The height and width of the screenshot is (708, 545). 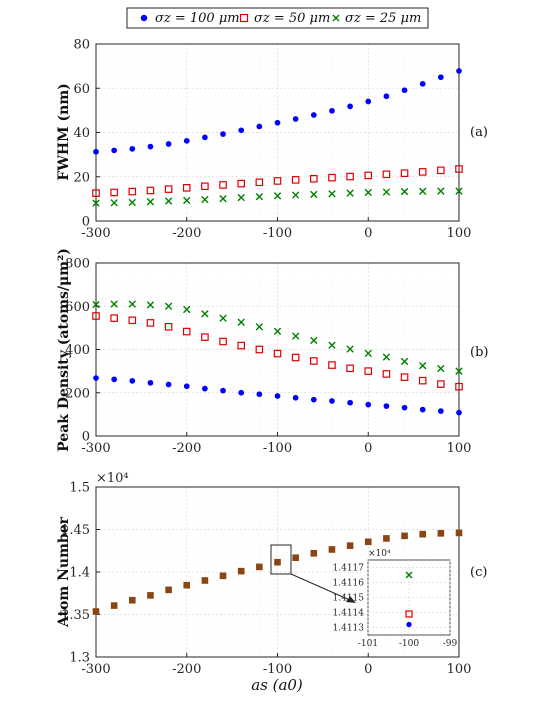 What do you see at coordinates (459, 669) in the screenshot?
I see `x-tick-label: 100` at bounding box center [459, 669].